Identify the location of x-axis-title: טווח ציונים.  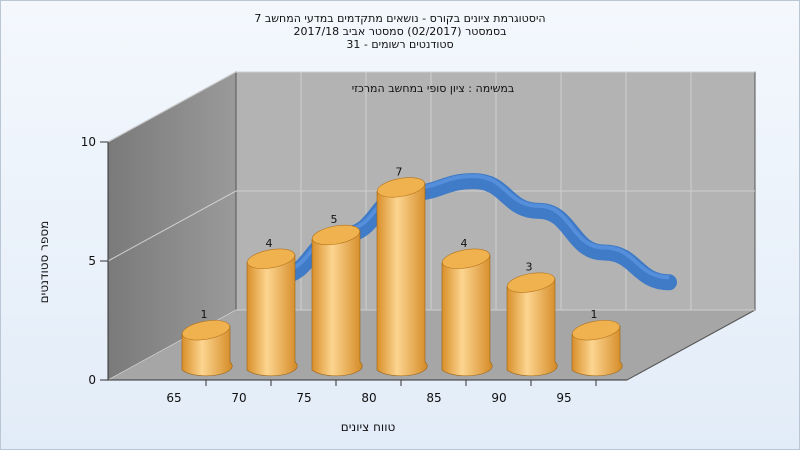
(368, 427).